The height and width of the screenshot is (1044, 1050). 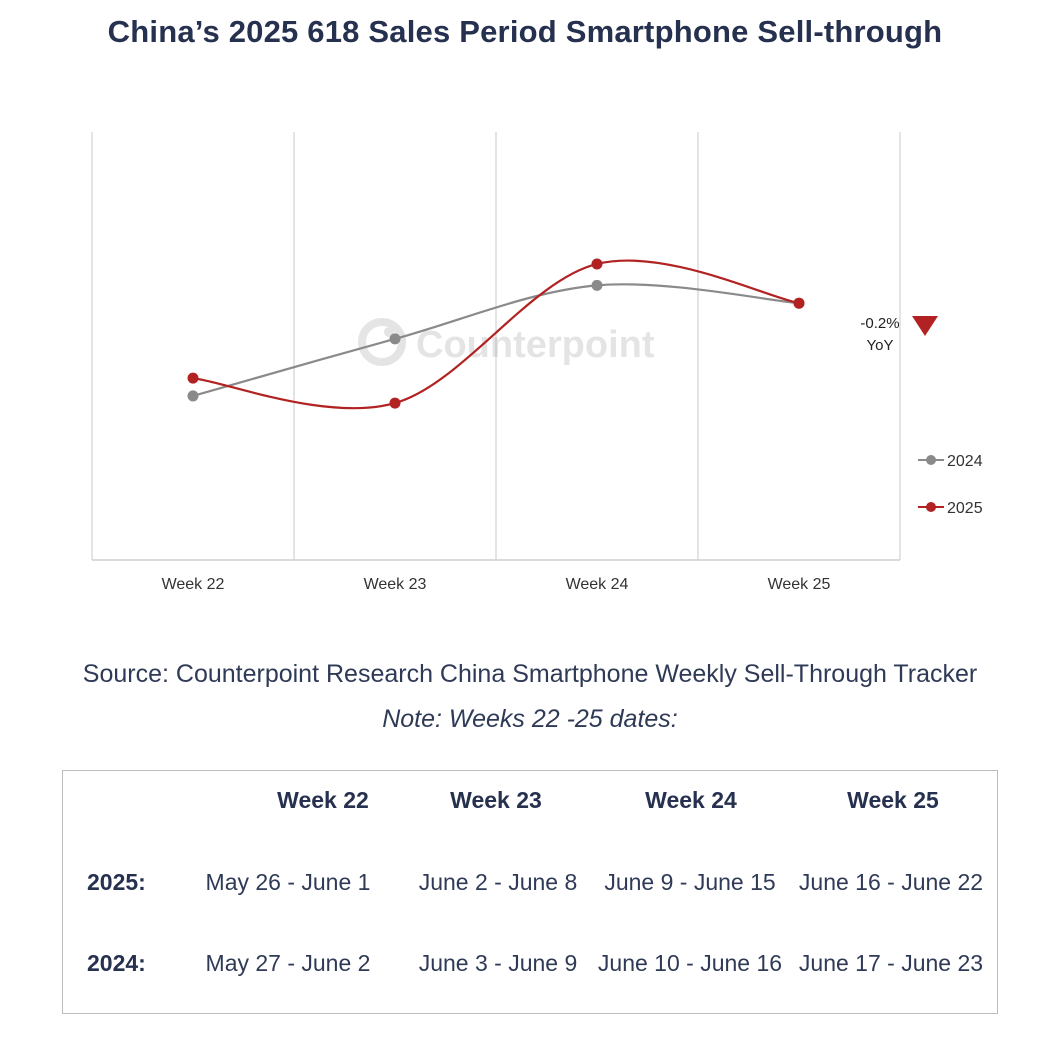 What do you see at coordinates (690, 882) in the screenshot?
I see `dates-cell: June 9 - June 15` at bounding box center [690, 882].